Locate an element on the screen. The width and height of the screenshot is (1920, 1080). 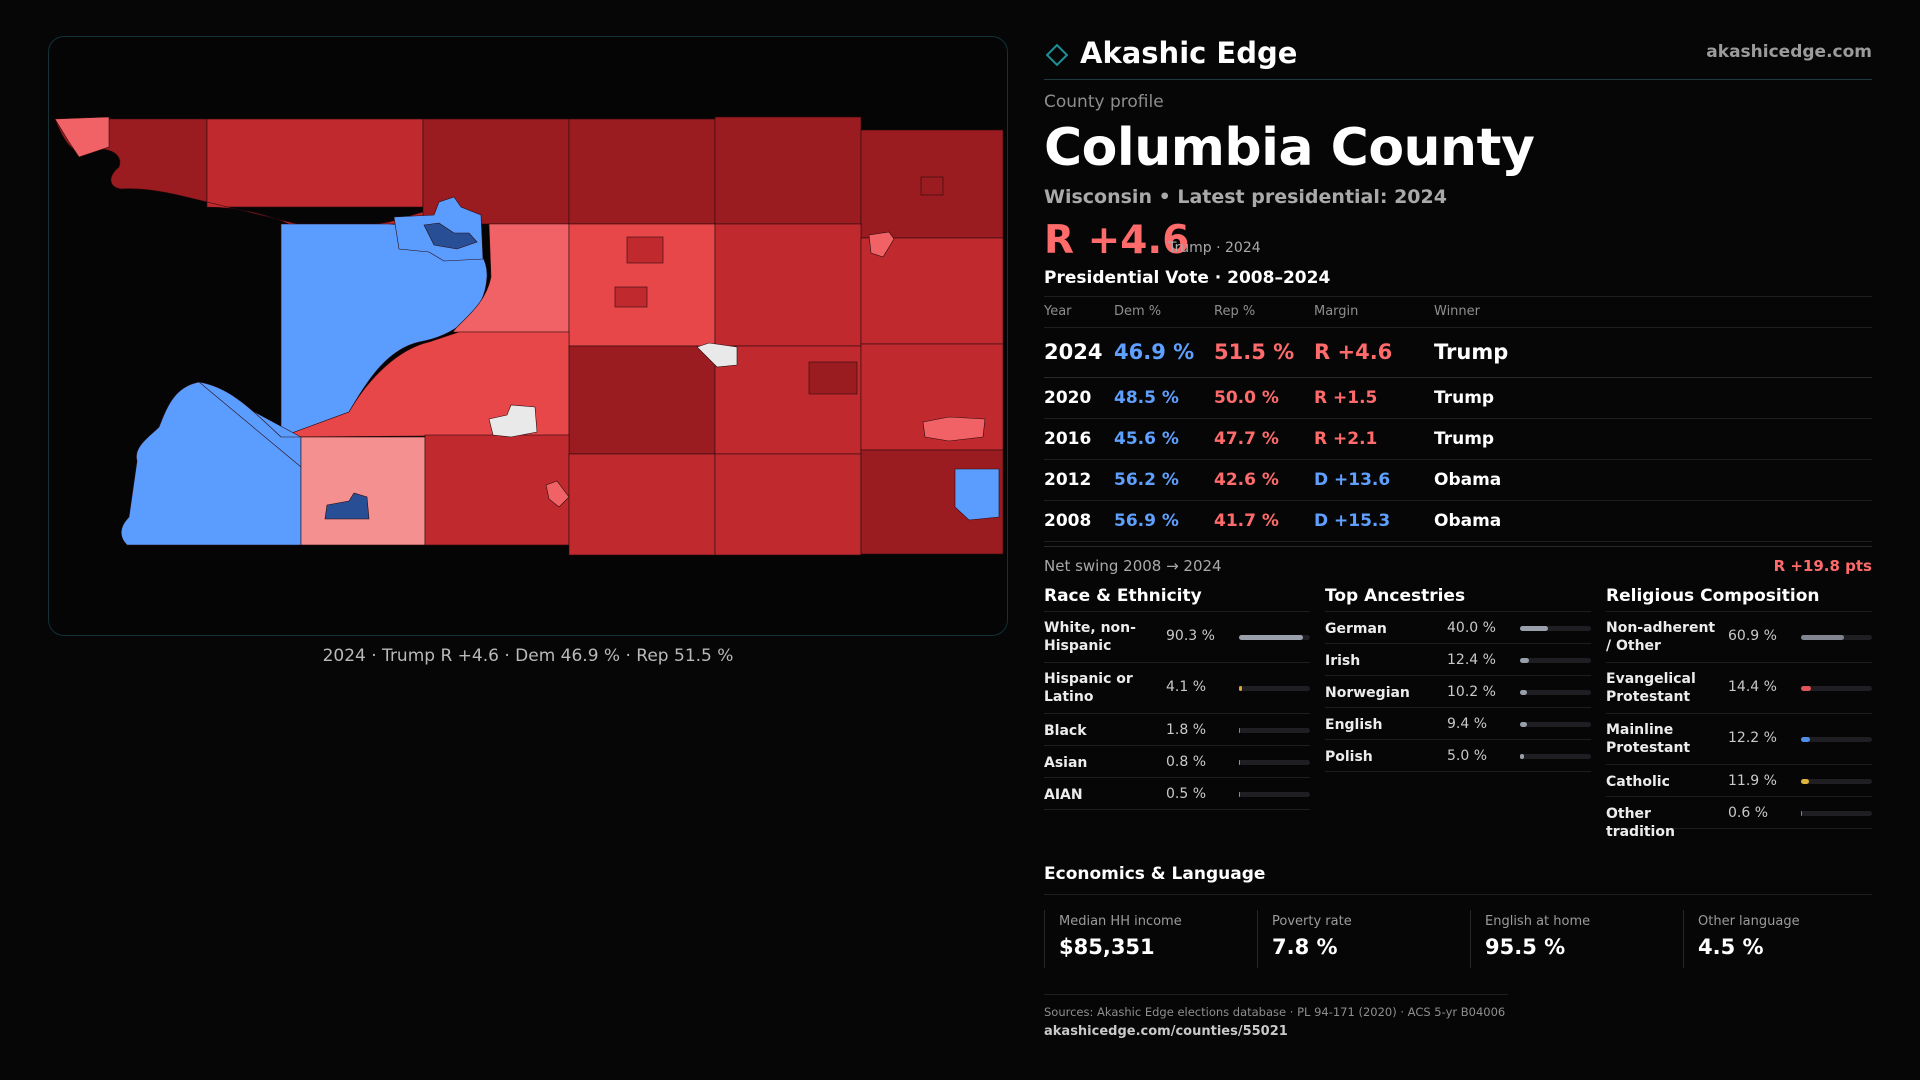
list-item-value: 12.2 % is located at coordinates (1752, 737).